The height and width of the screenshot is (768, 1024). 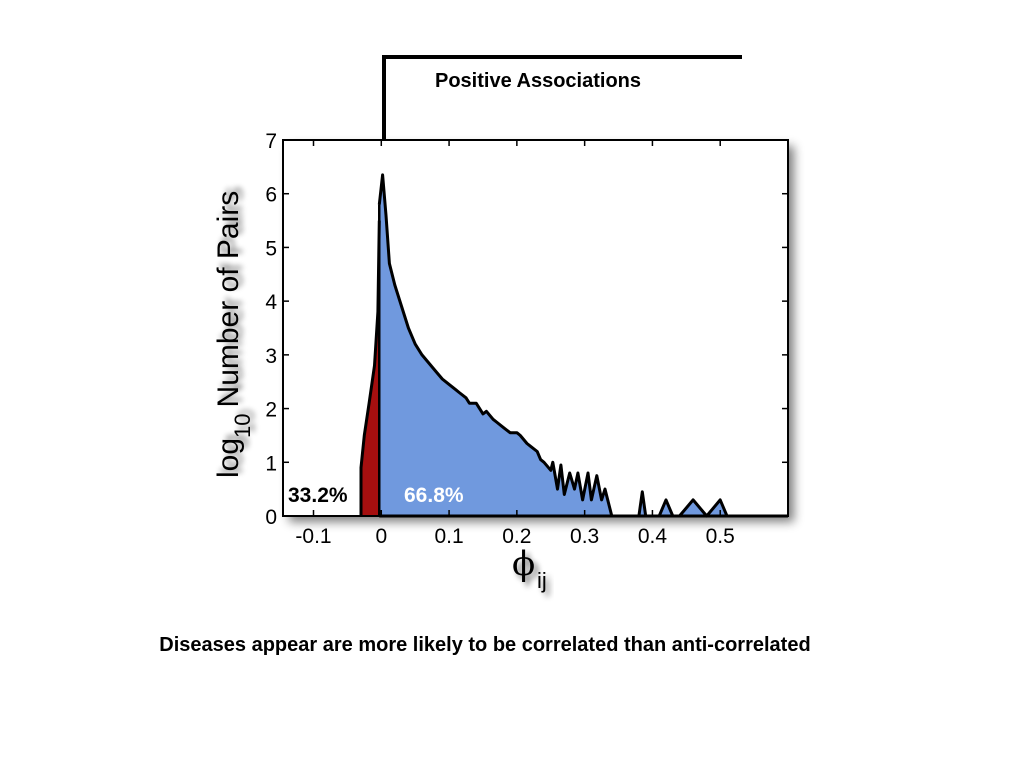 I want to click on annotation-positive: 66.8%, so click(x=434, y=495).